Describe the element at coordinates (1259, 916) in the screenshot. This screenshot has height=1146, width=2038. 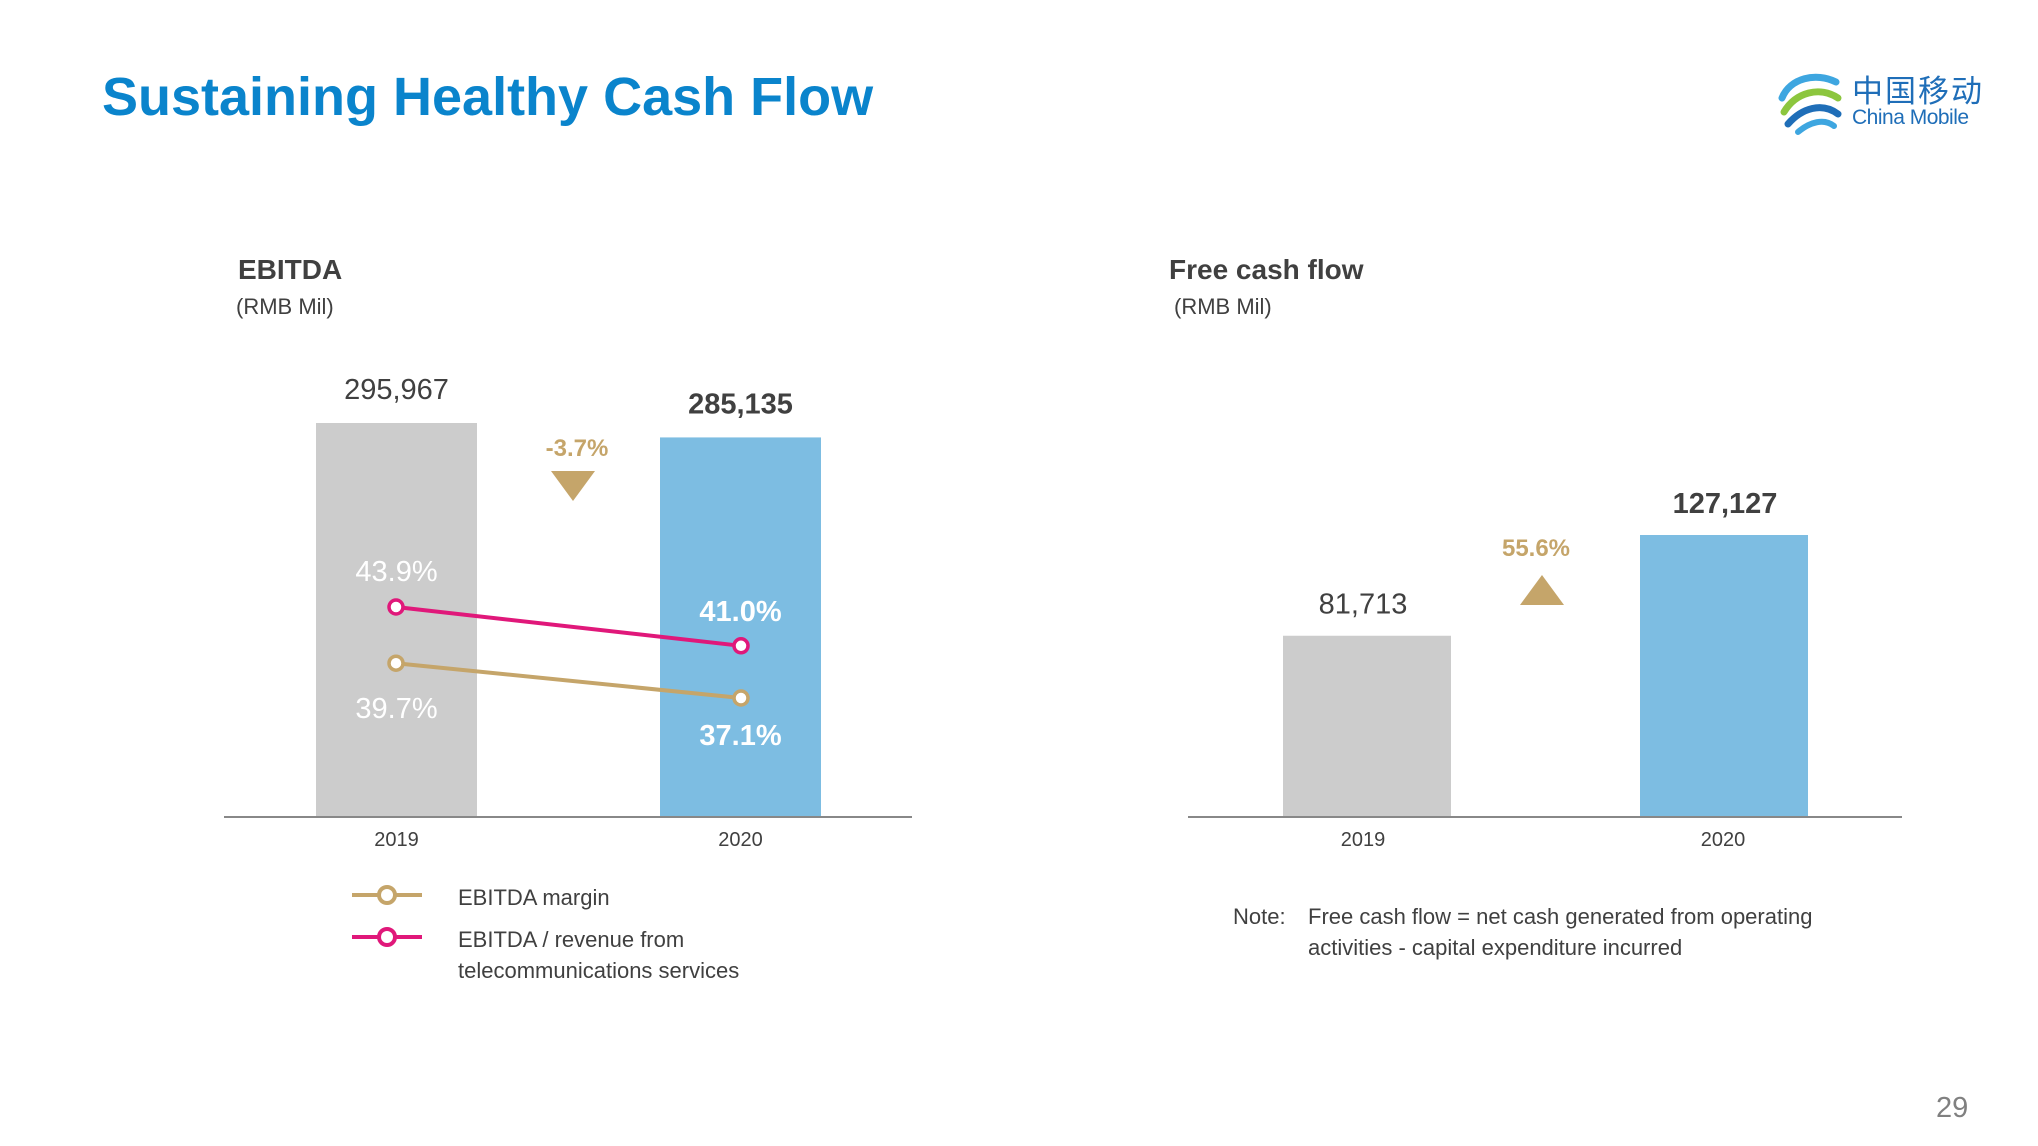
I see `note-label: Note:` at that location.